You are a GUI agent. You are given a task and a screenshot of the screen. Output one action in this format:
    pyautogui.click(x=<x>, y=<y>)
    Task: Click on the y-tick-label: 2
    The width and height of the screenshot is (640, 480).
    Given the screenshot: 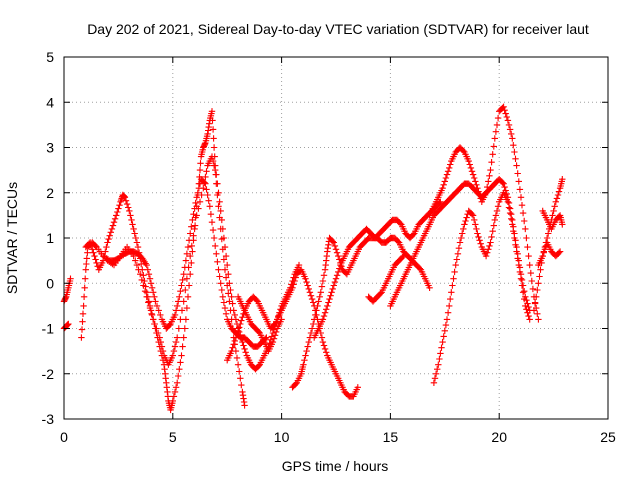 What is the action you would take?
    pyautogui.click(x=50, y=193)
    